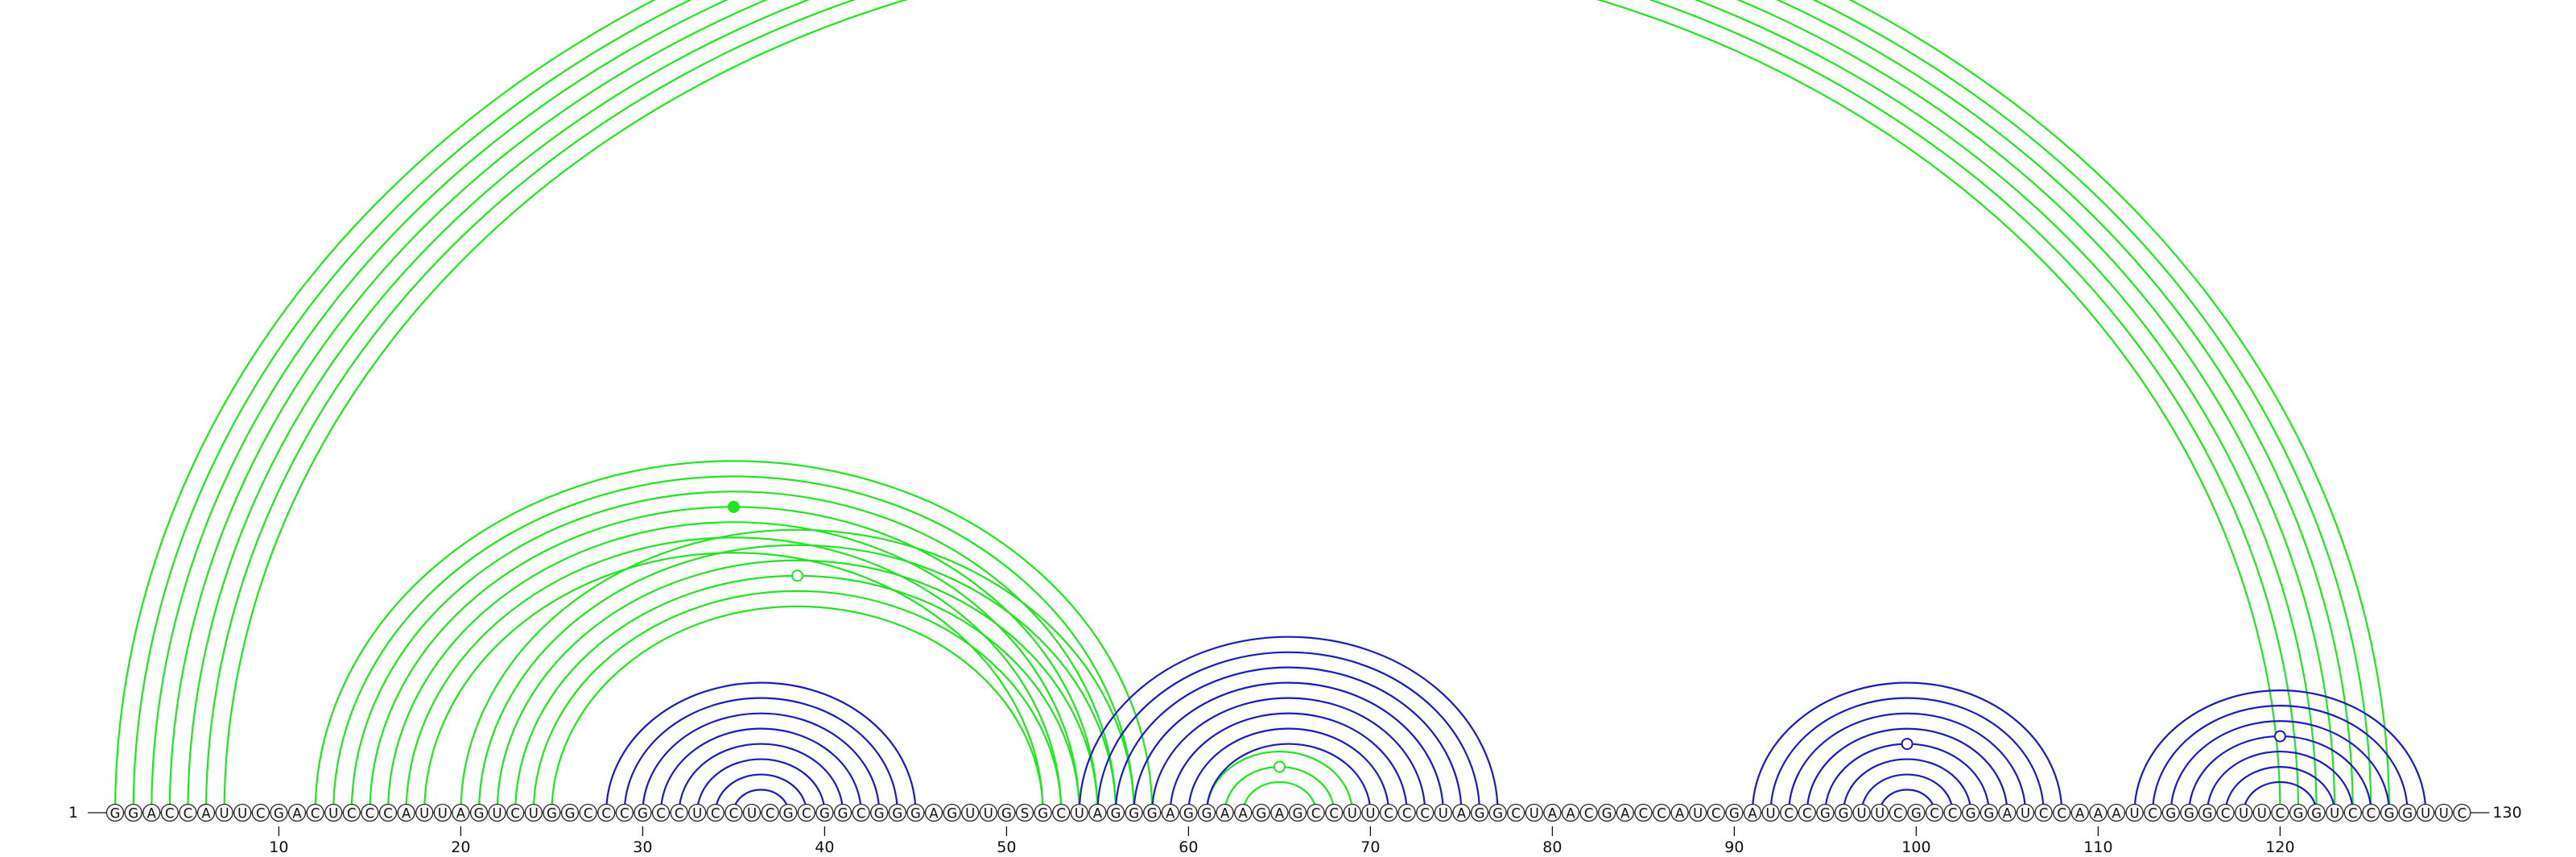 The image size is (2576, 857). Describe the element at coordinates (2097, 847) in the screenshot. I see `tick-label: 110` at that location.